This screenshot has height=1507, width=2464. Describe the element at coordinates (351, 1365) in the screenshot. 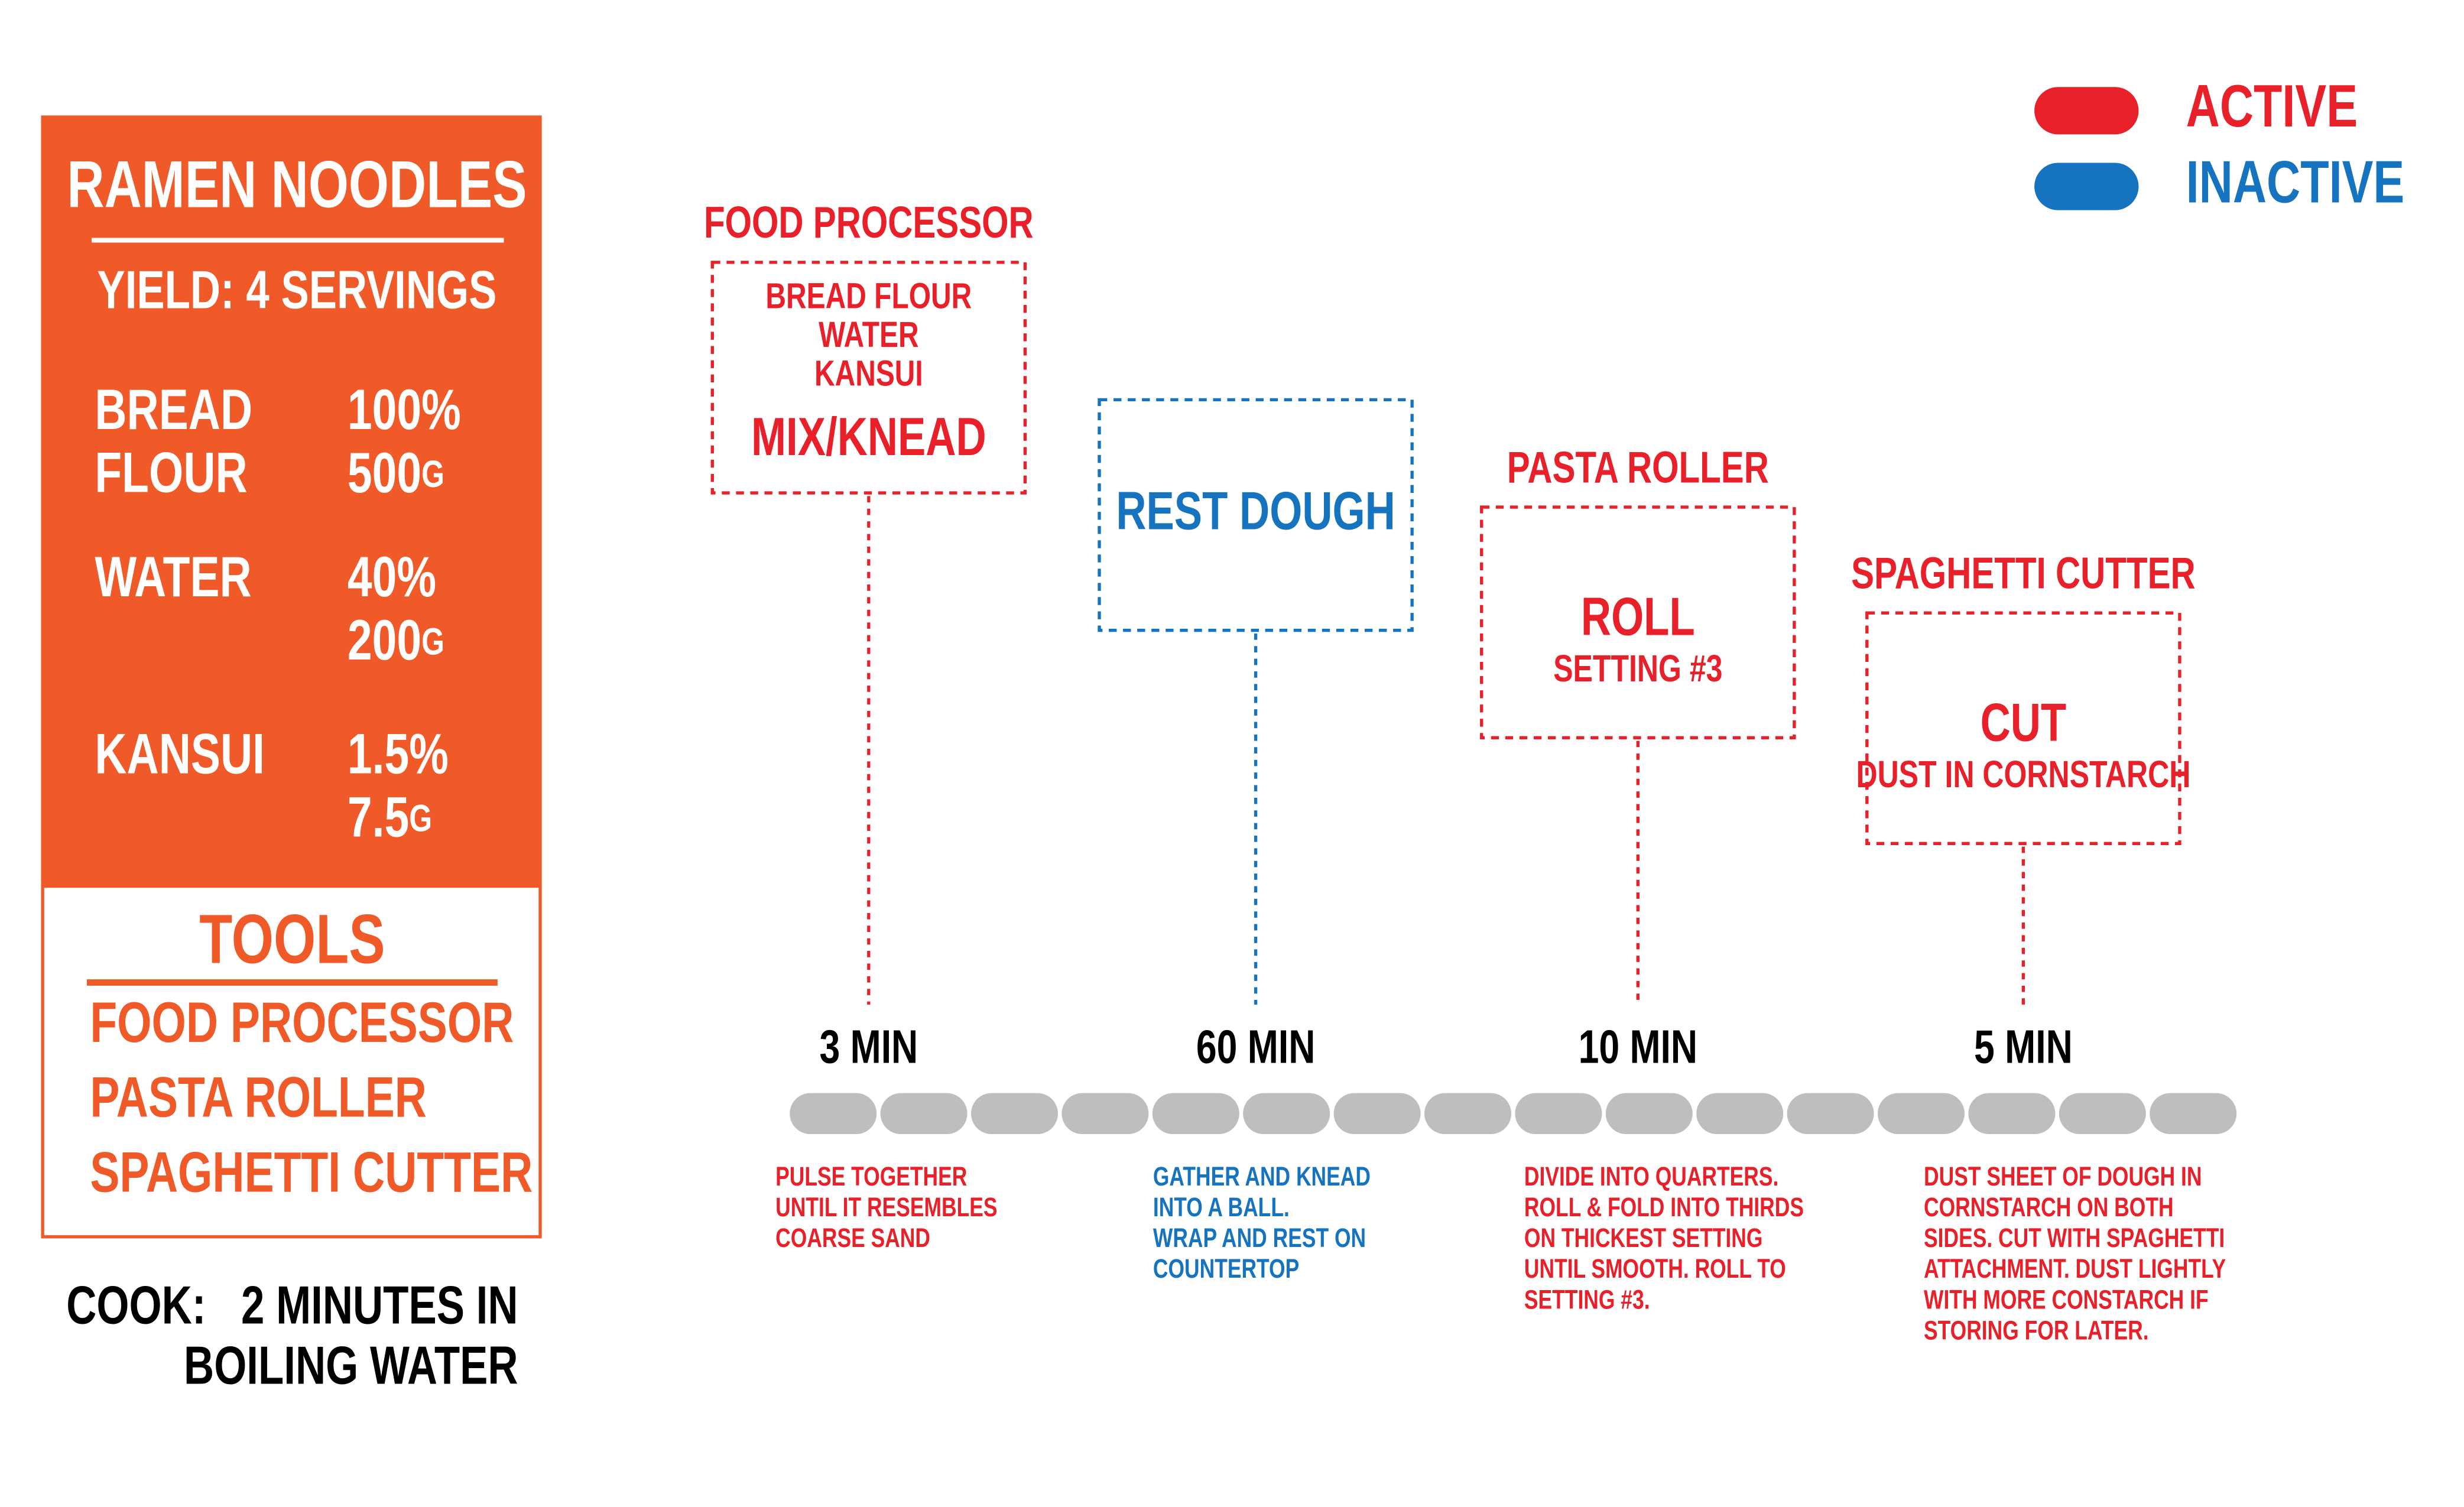

I see `cook-line: BOILING WATER` at that location.